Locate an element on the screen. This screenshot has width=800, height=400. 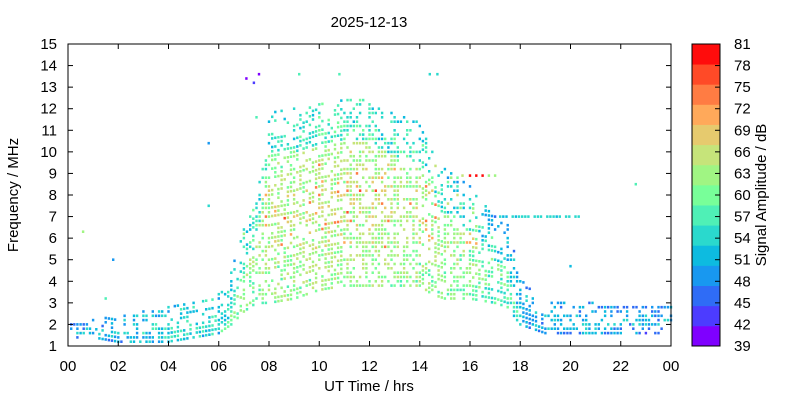
x-tick-label: 16 is located at coordinates (470, 366).